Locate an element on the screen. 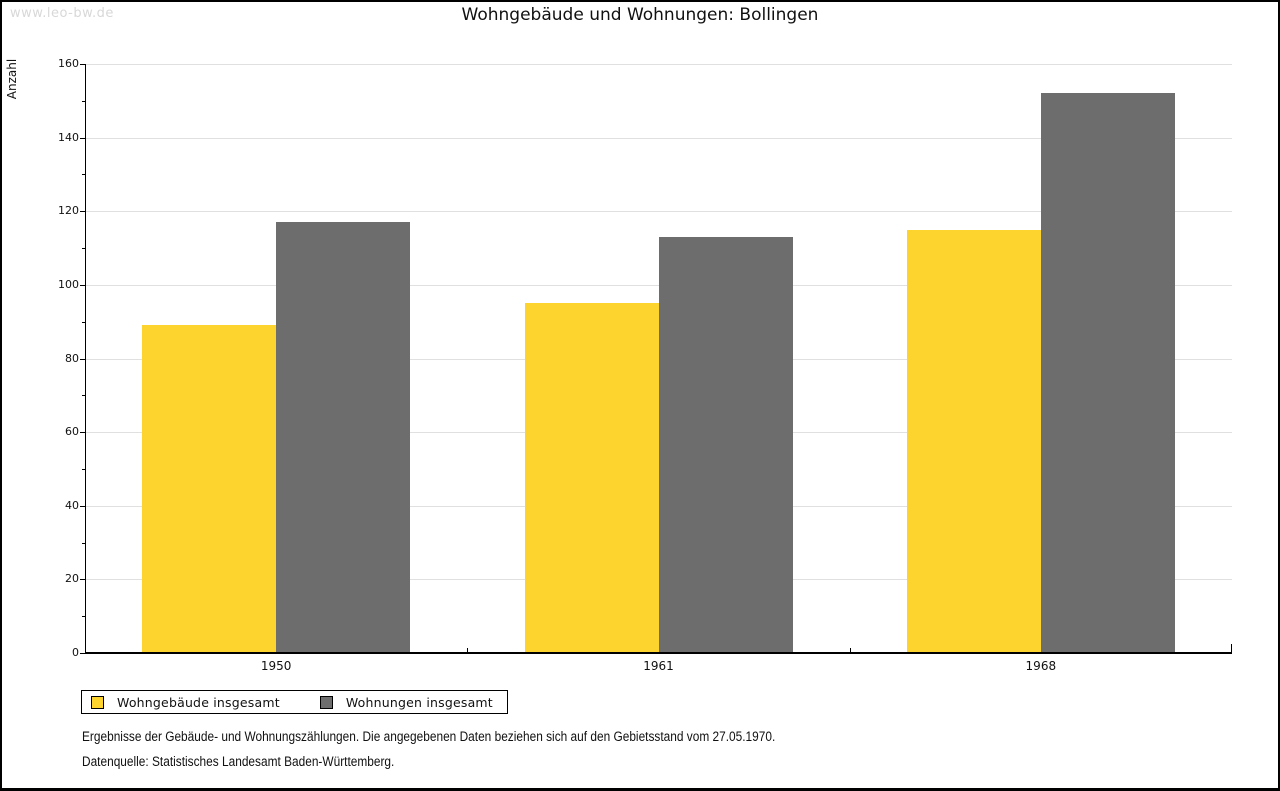  legend-swatch-wohngebaeude is located at coordinates (97, 702).